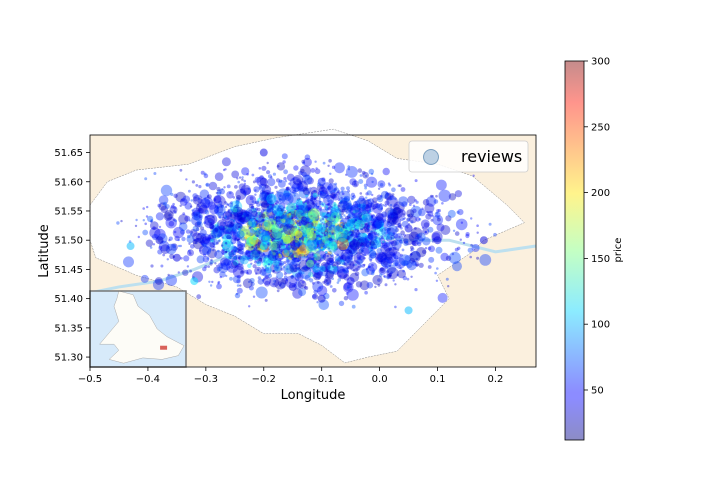  I want to click on y-tick-label: 51.30, so click(68, 358).